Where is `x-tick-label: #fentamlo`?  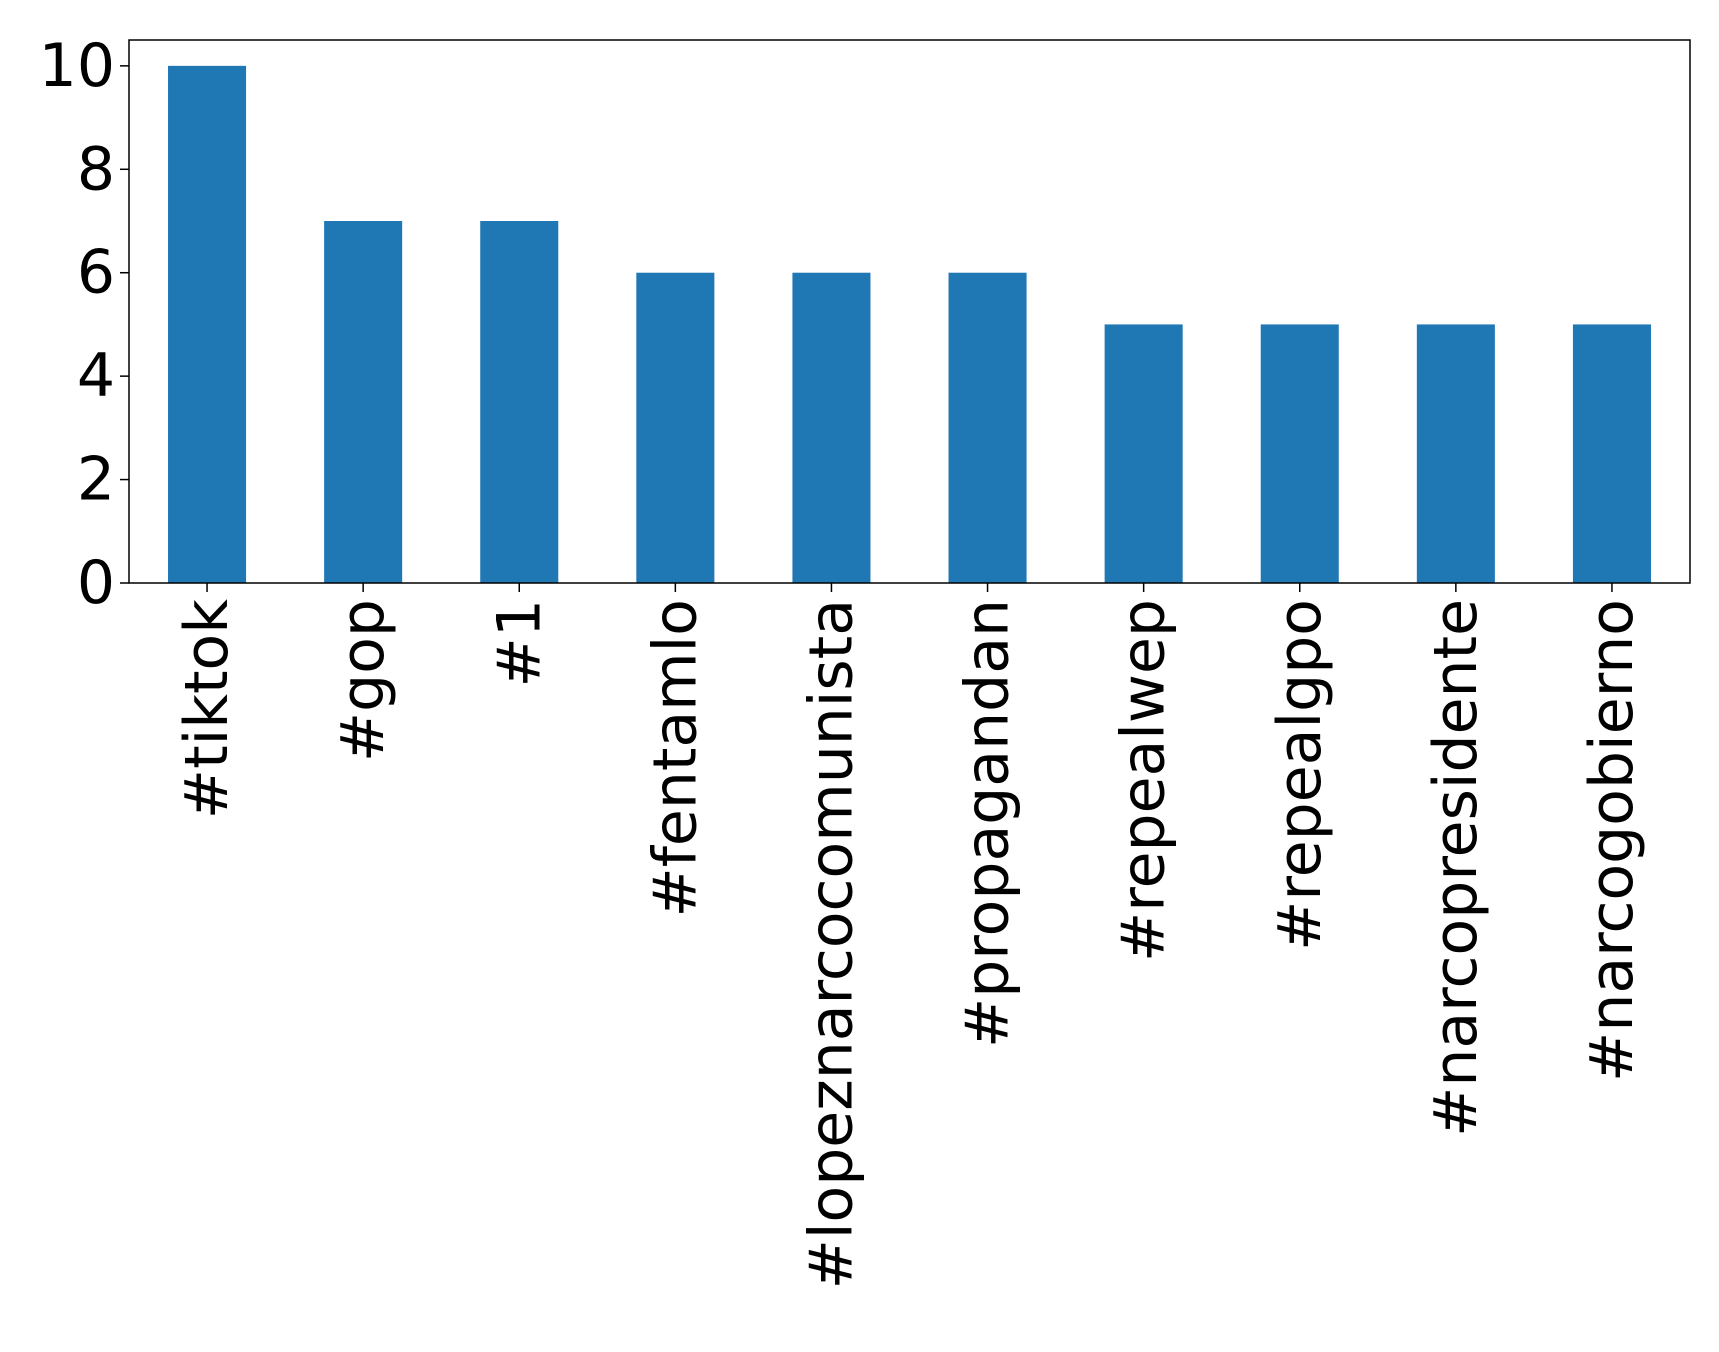 x-tick-label: #fentamlo is located at coordinates (675, 758).